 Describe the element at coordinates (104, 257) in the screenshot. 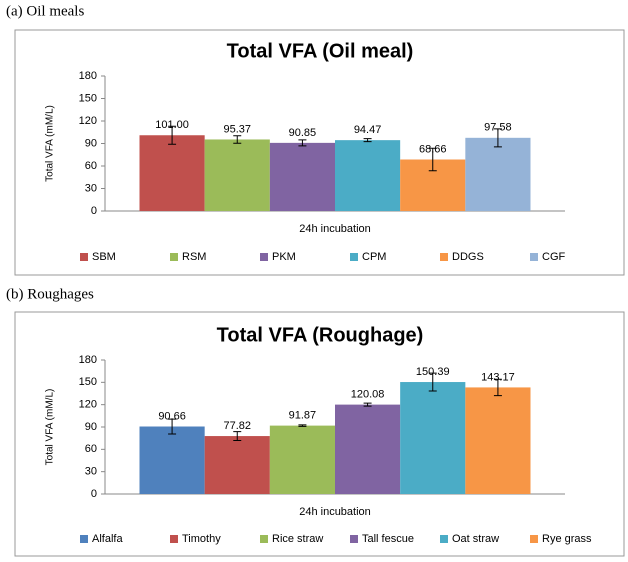

I see `legend-label: SBM` at that location.